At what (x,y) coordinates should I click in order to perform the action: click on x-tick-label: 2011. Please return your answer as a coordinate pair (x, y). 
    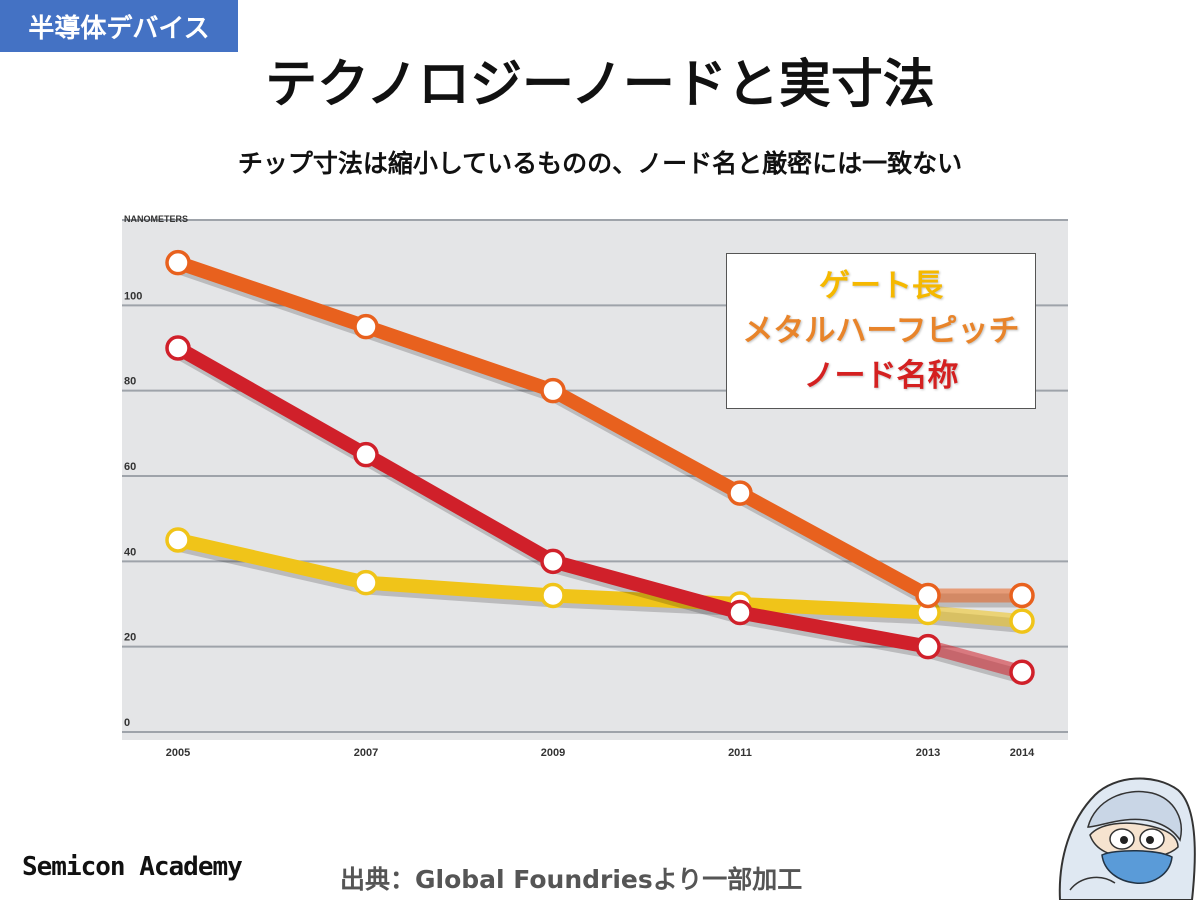
    Looking at the image, I should click on (740, 753).